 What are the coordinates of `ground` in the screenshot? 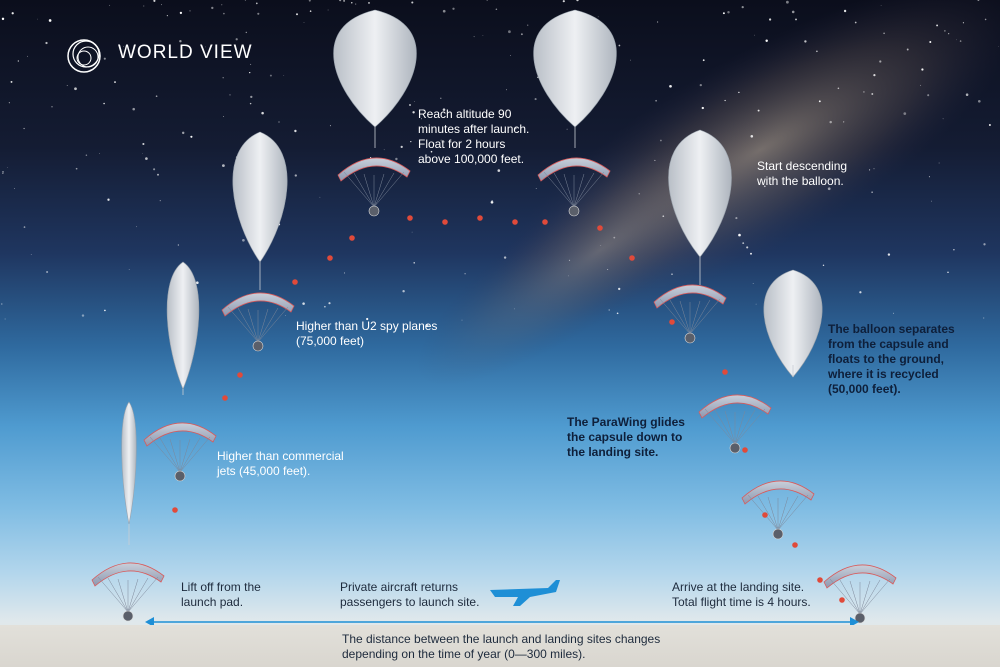 It's located at (500, 646).